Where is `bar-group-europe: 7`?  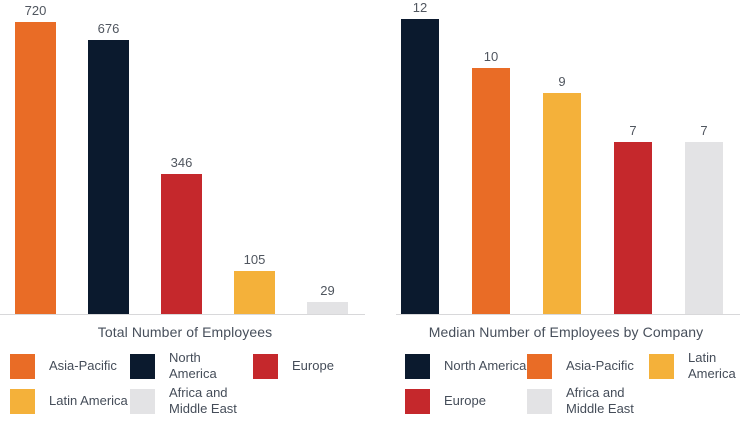
bar-group-europe: 7 is located at coordinates (633, 219).